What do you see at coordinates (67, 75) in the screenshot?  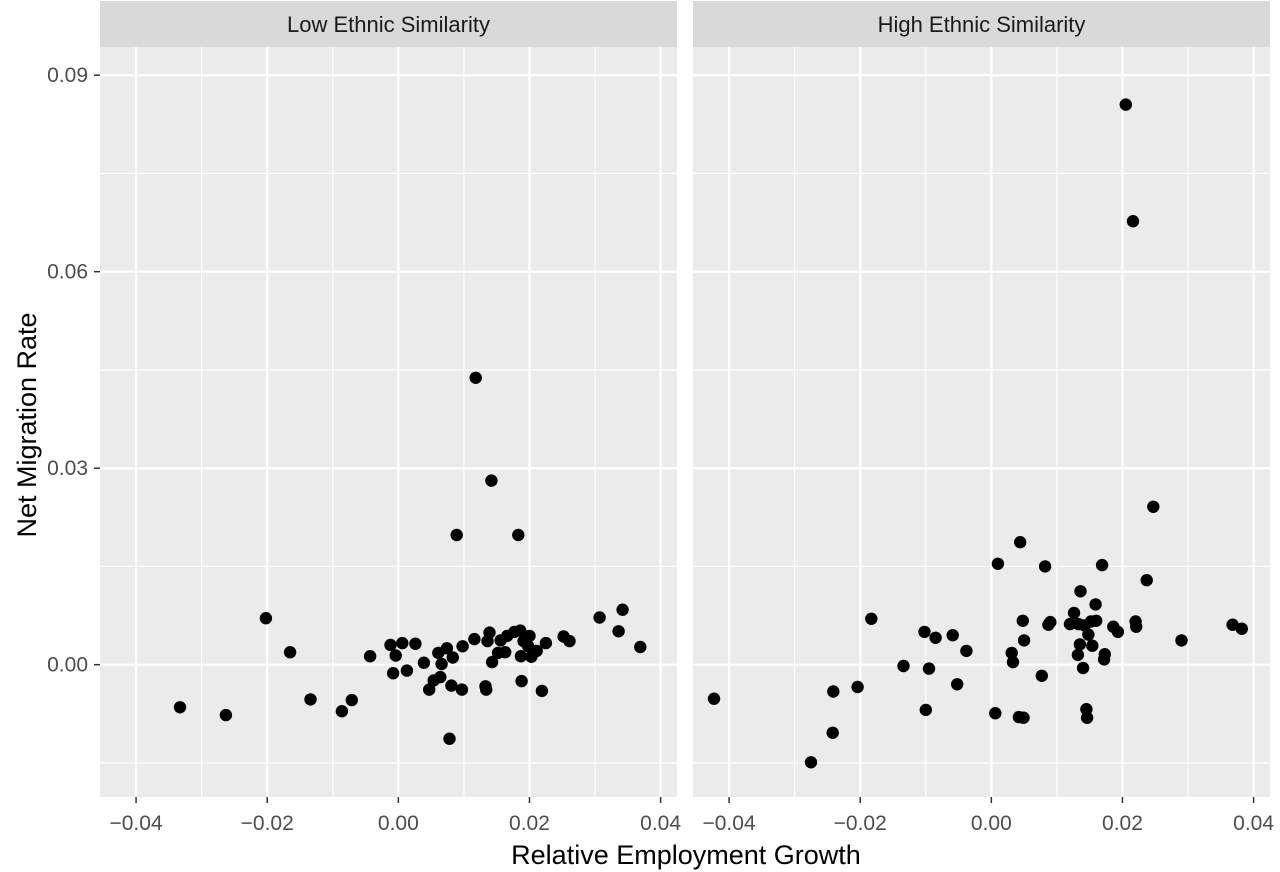 I see `y-tick-label: 0.09` at bounding box center [67, 75].